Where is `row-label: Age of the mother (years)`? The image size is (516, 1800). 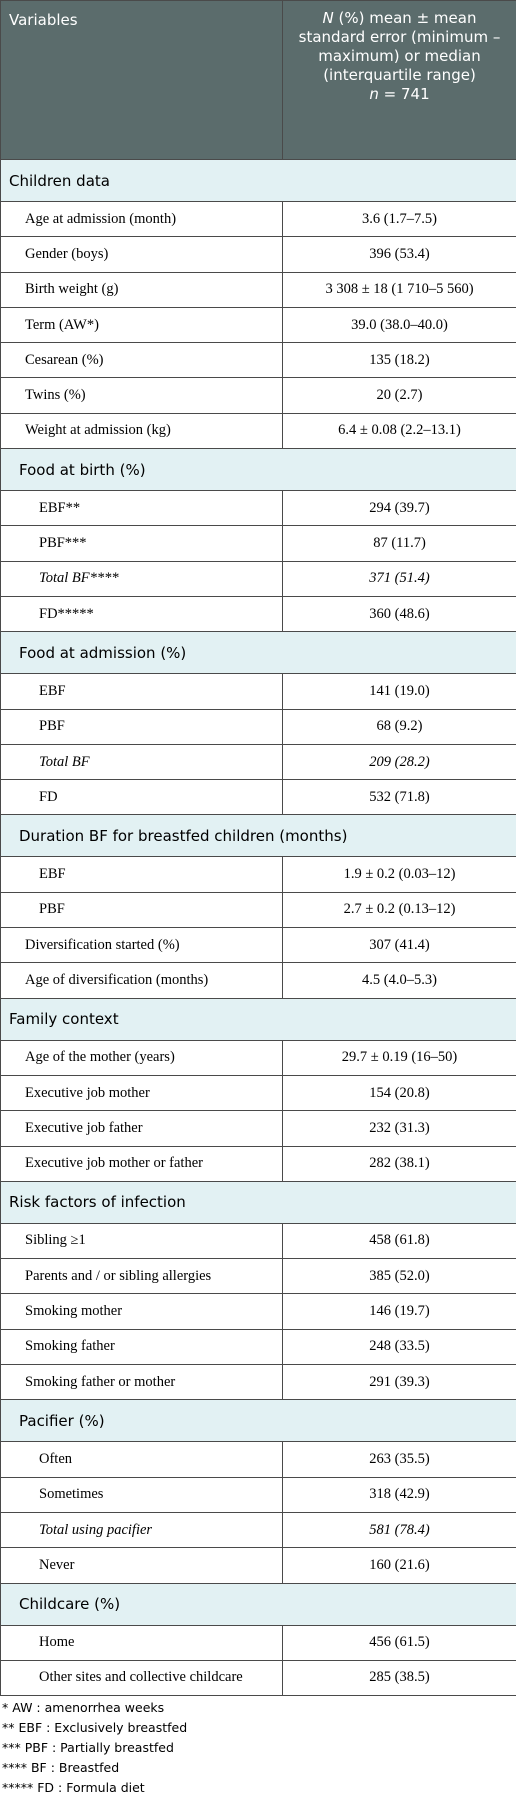 row-label: Age of the mother (years) is located at coordinates (141, 1057).